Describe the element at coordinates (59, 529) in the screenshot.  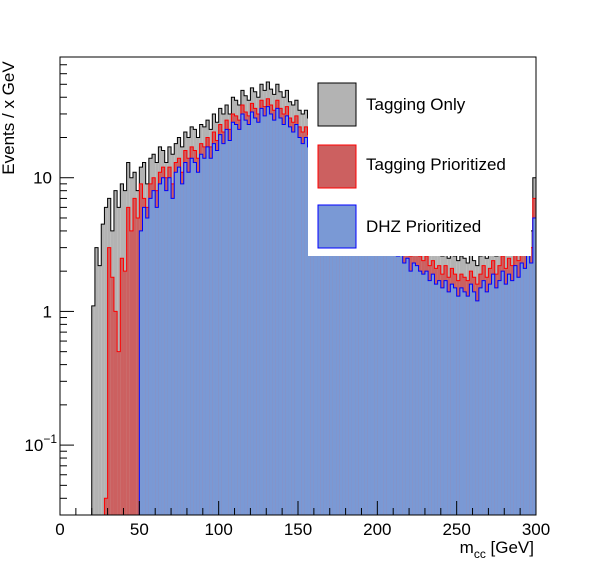
I see `x-tick-label: 0` at that location.